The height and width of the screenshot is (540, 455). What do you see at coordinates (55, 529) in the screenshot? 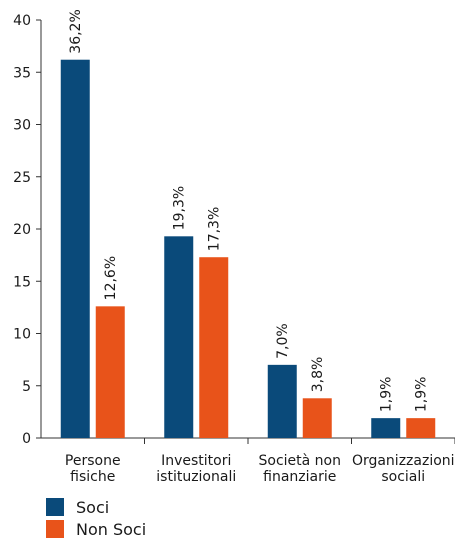
I see `legend-swatch-non-soci` at bounding box center [55, 529].